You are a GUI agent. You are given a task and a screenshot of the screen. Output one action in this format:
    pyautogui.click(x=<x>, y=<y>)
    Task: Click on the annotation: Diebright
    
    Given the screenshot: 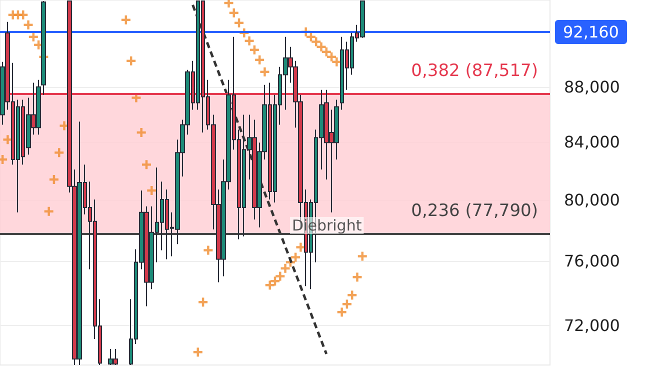 What is the action you would take?
    pyautogui.click(x=327, y=225)
    